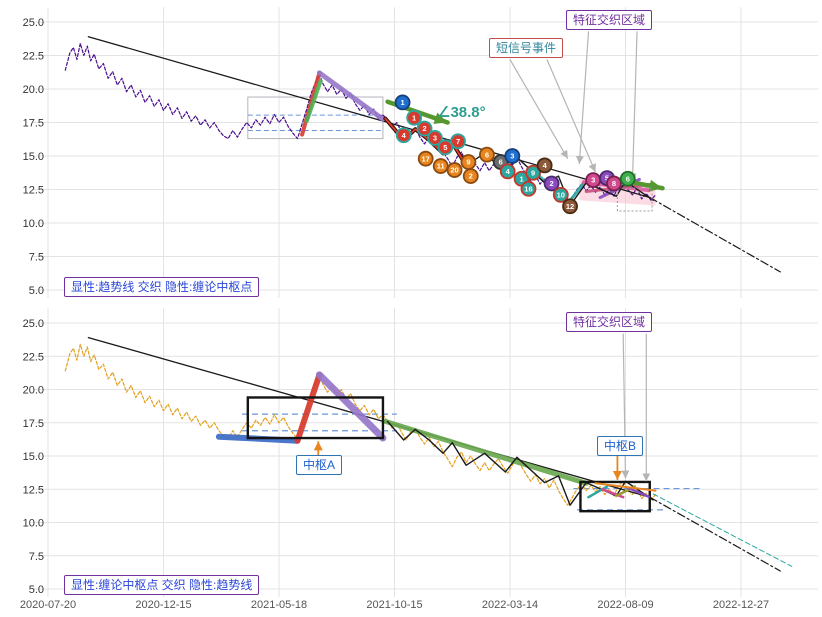 This screenshot has width=822, height=617. Describe the element at coordinates (461, 112) in the screenshot. I see `angle-label: ∠38.8°` at that location.